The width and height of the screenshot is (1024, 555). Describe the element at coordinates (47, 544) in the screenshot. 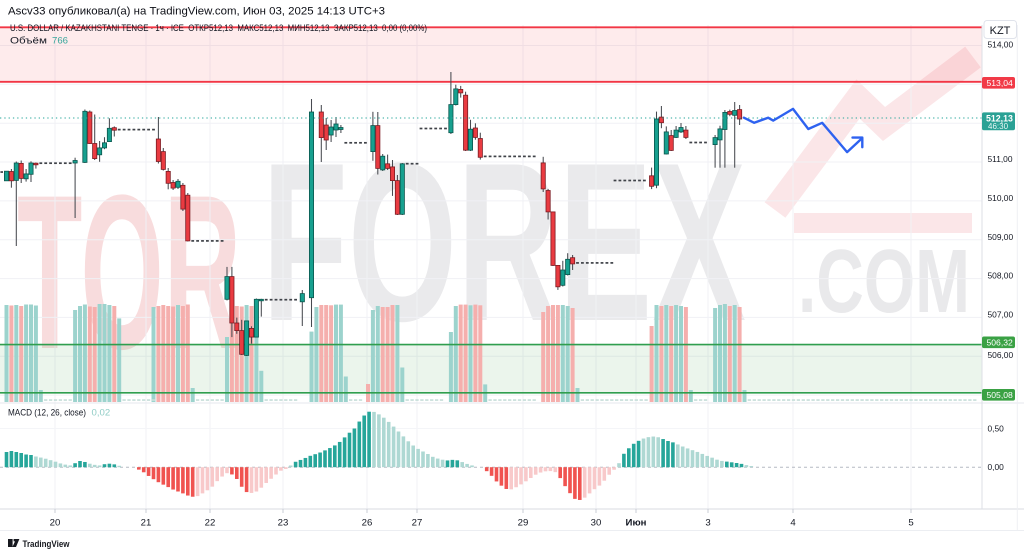

I see `svg-text: TradingView` at that location.